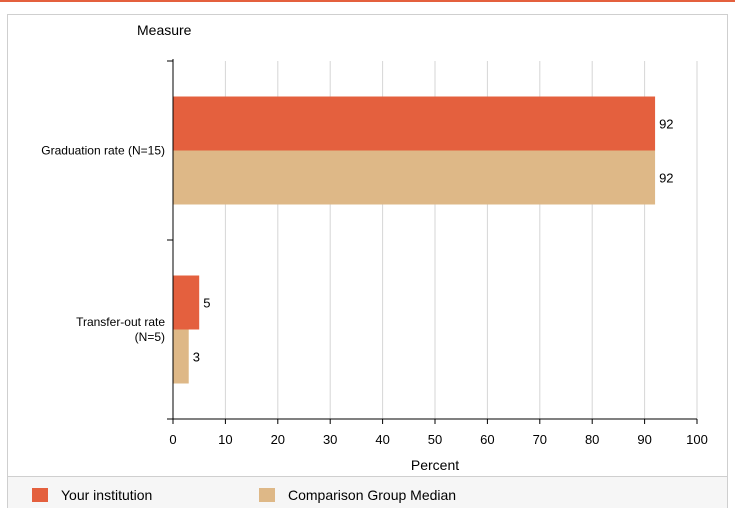 Image resolution: width=735 pixels, height=508 pixels. I want to click on x-tick-label-3: 30, so click(330, 439).